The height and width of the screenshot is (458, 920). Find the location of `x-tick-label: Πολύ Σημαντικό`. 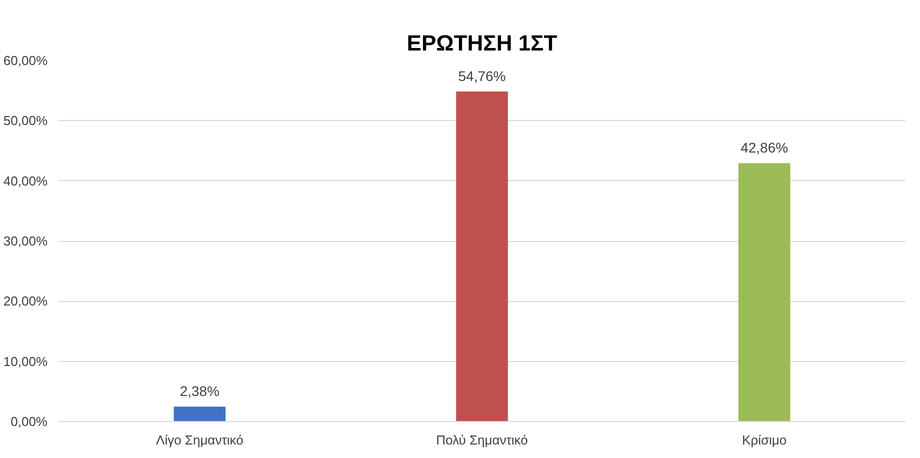

x-tick-label: Πολύ Σημαντικό is located at coordinates (482, 440).